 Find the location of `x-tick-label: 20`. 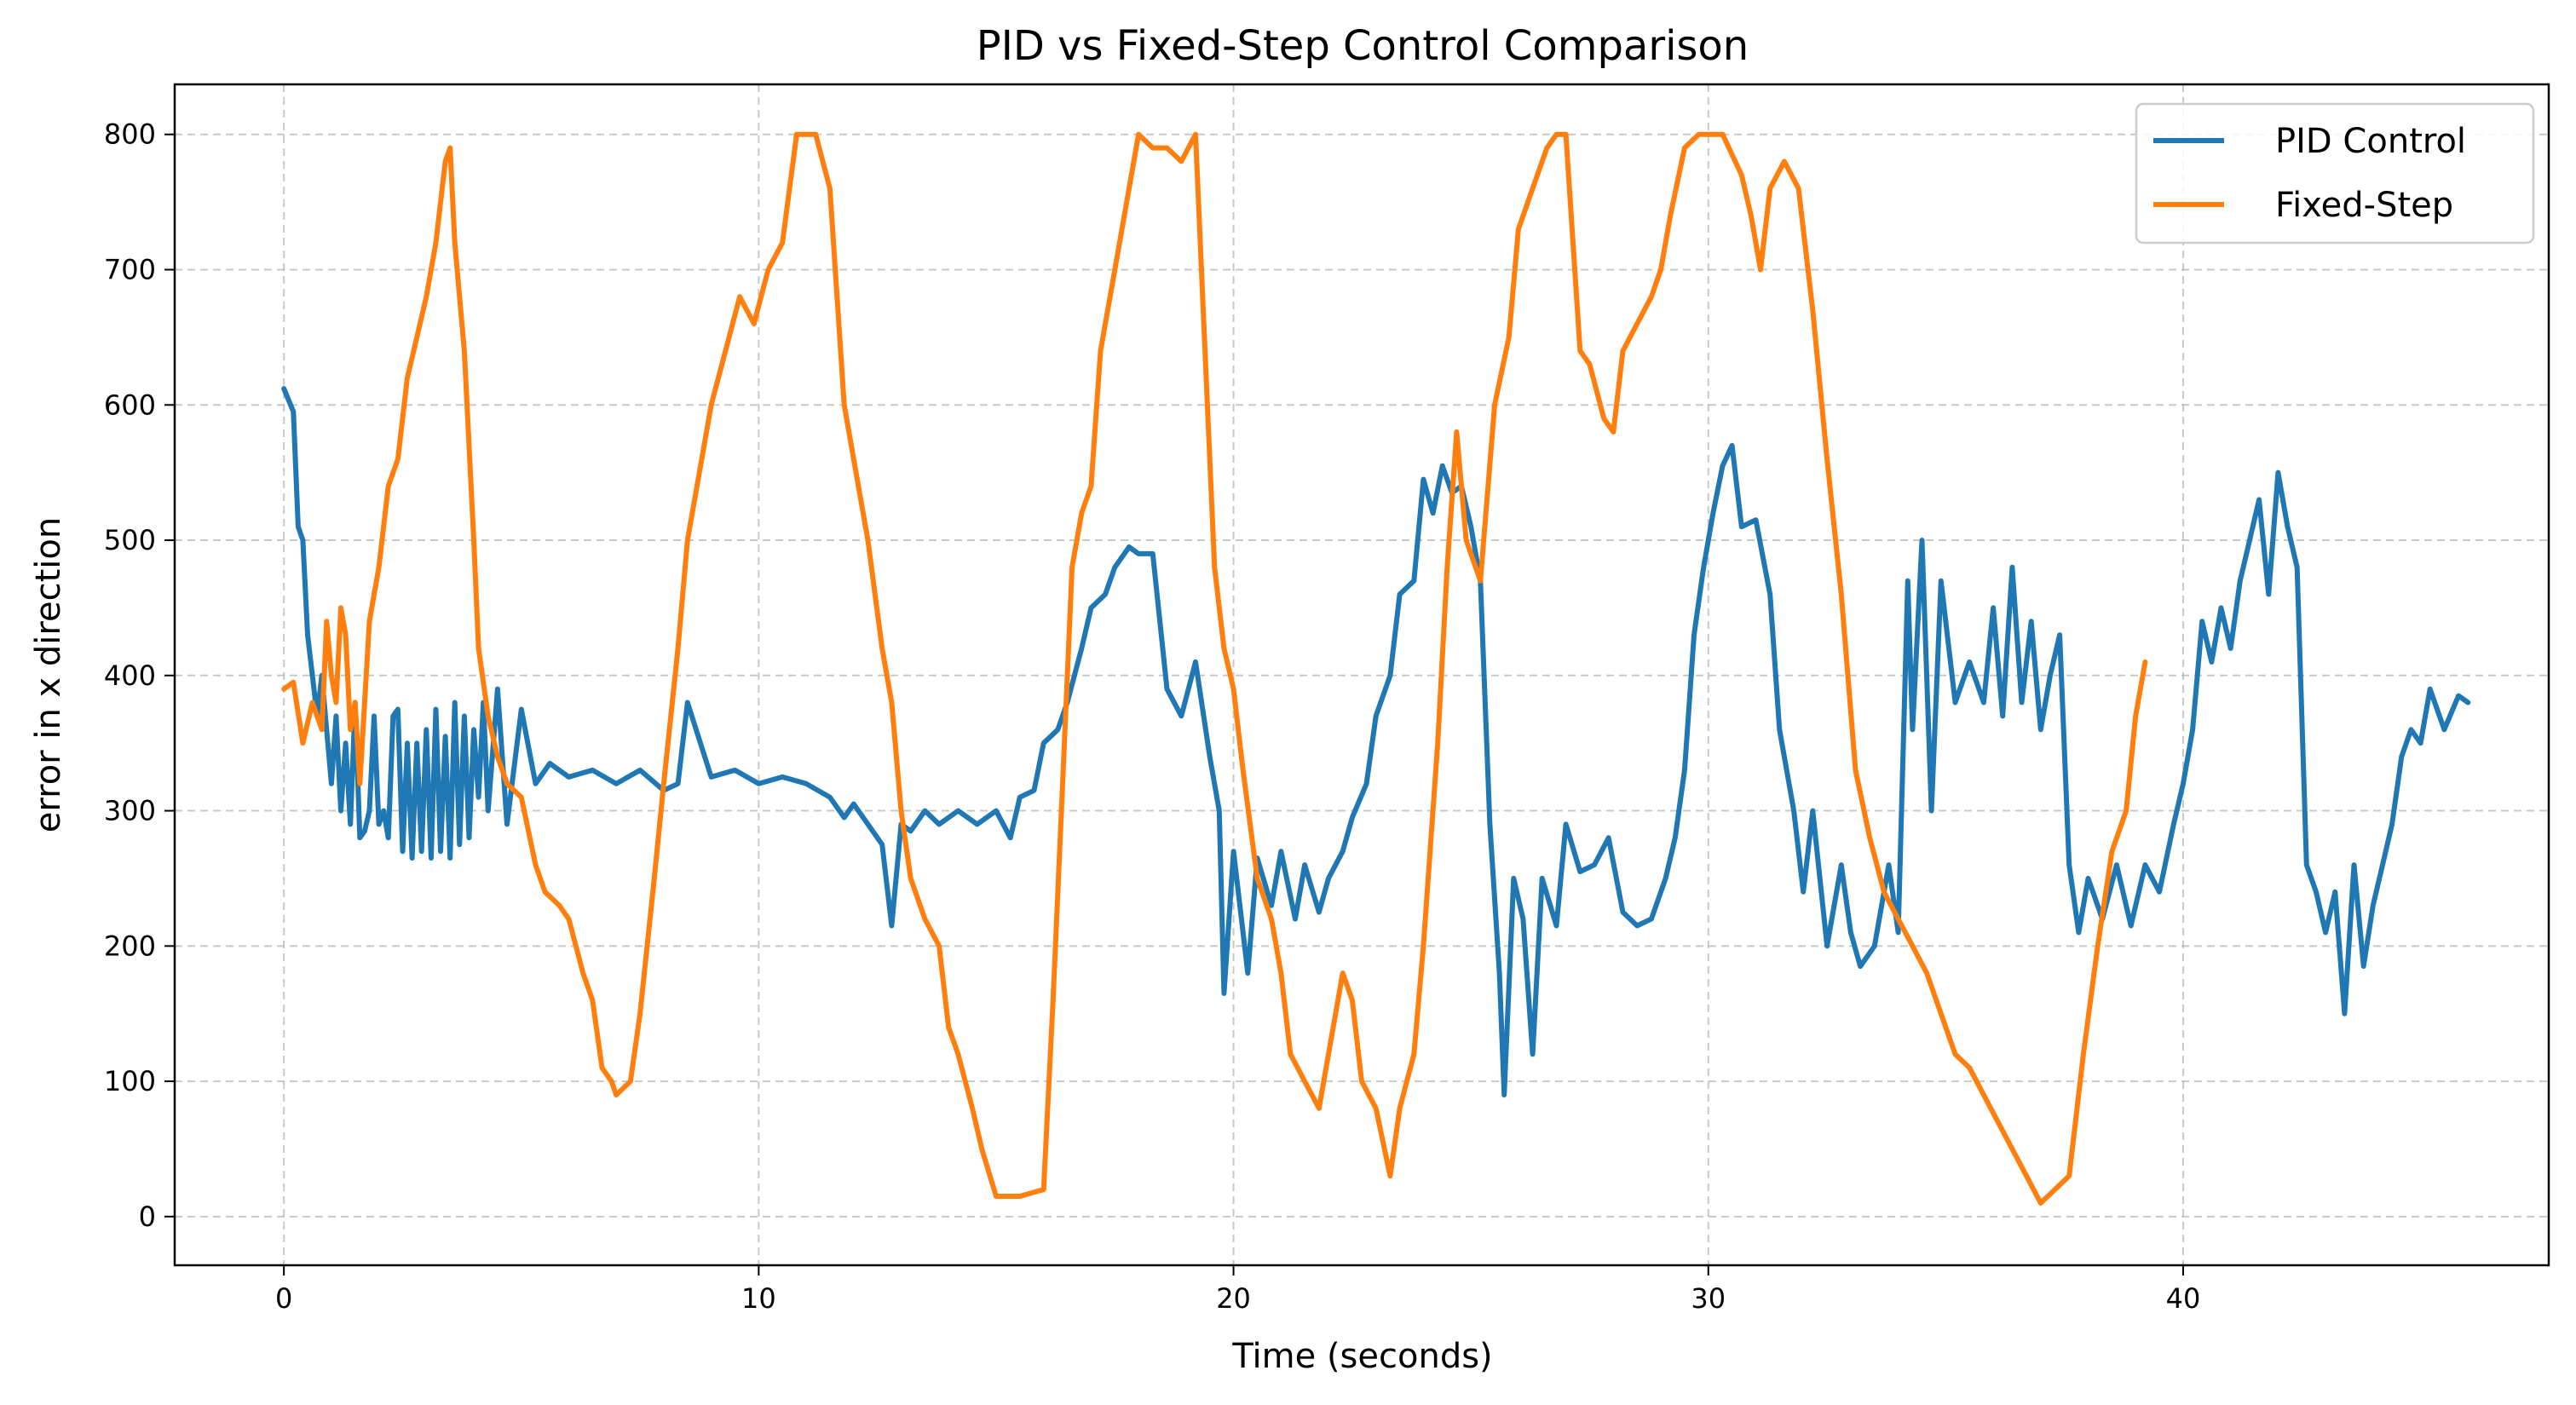

x-tick-label: 20 is located at coordinates (1233, 1298).